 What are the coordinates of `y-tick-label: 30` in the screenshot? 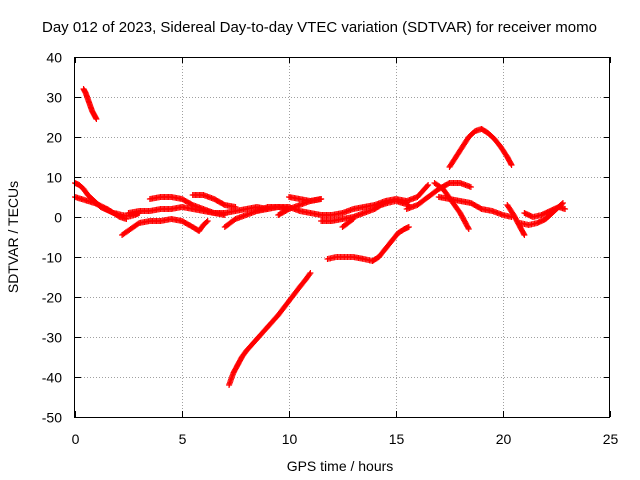 It's located at (54, 98).